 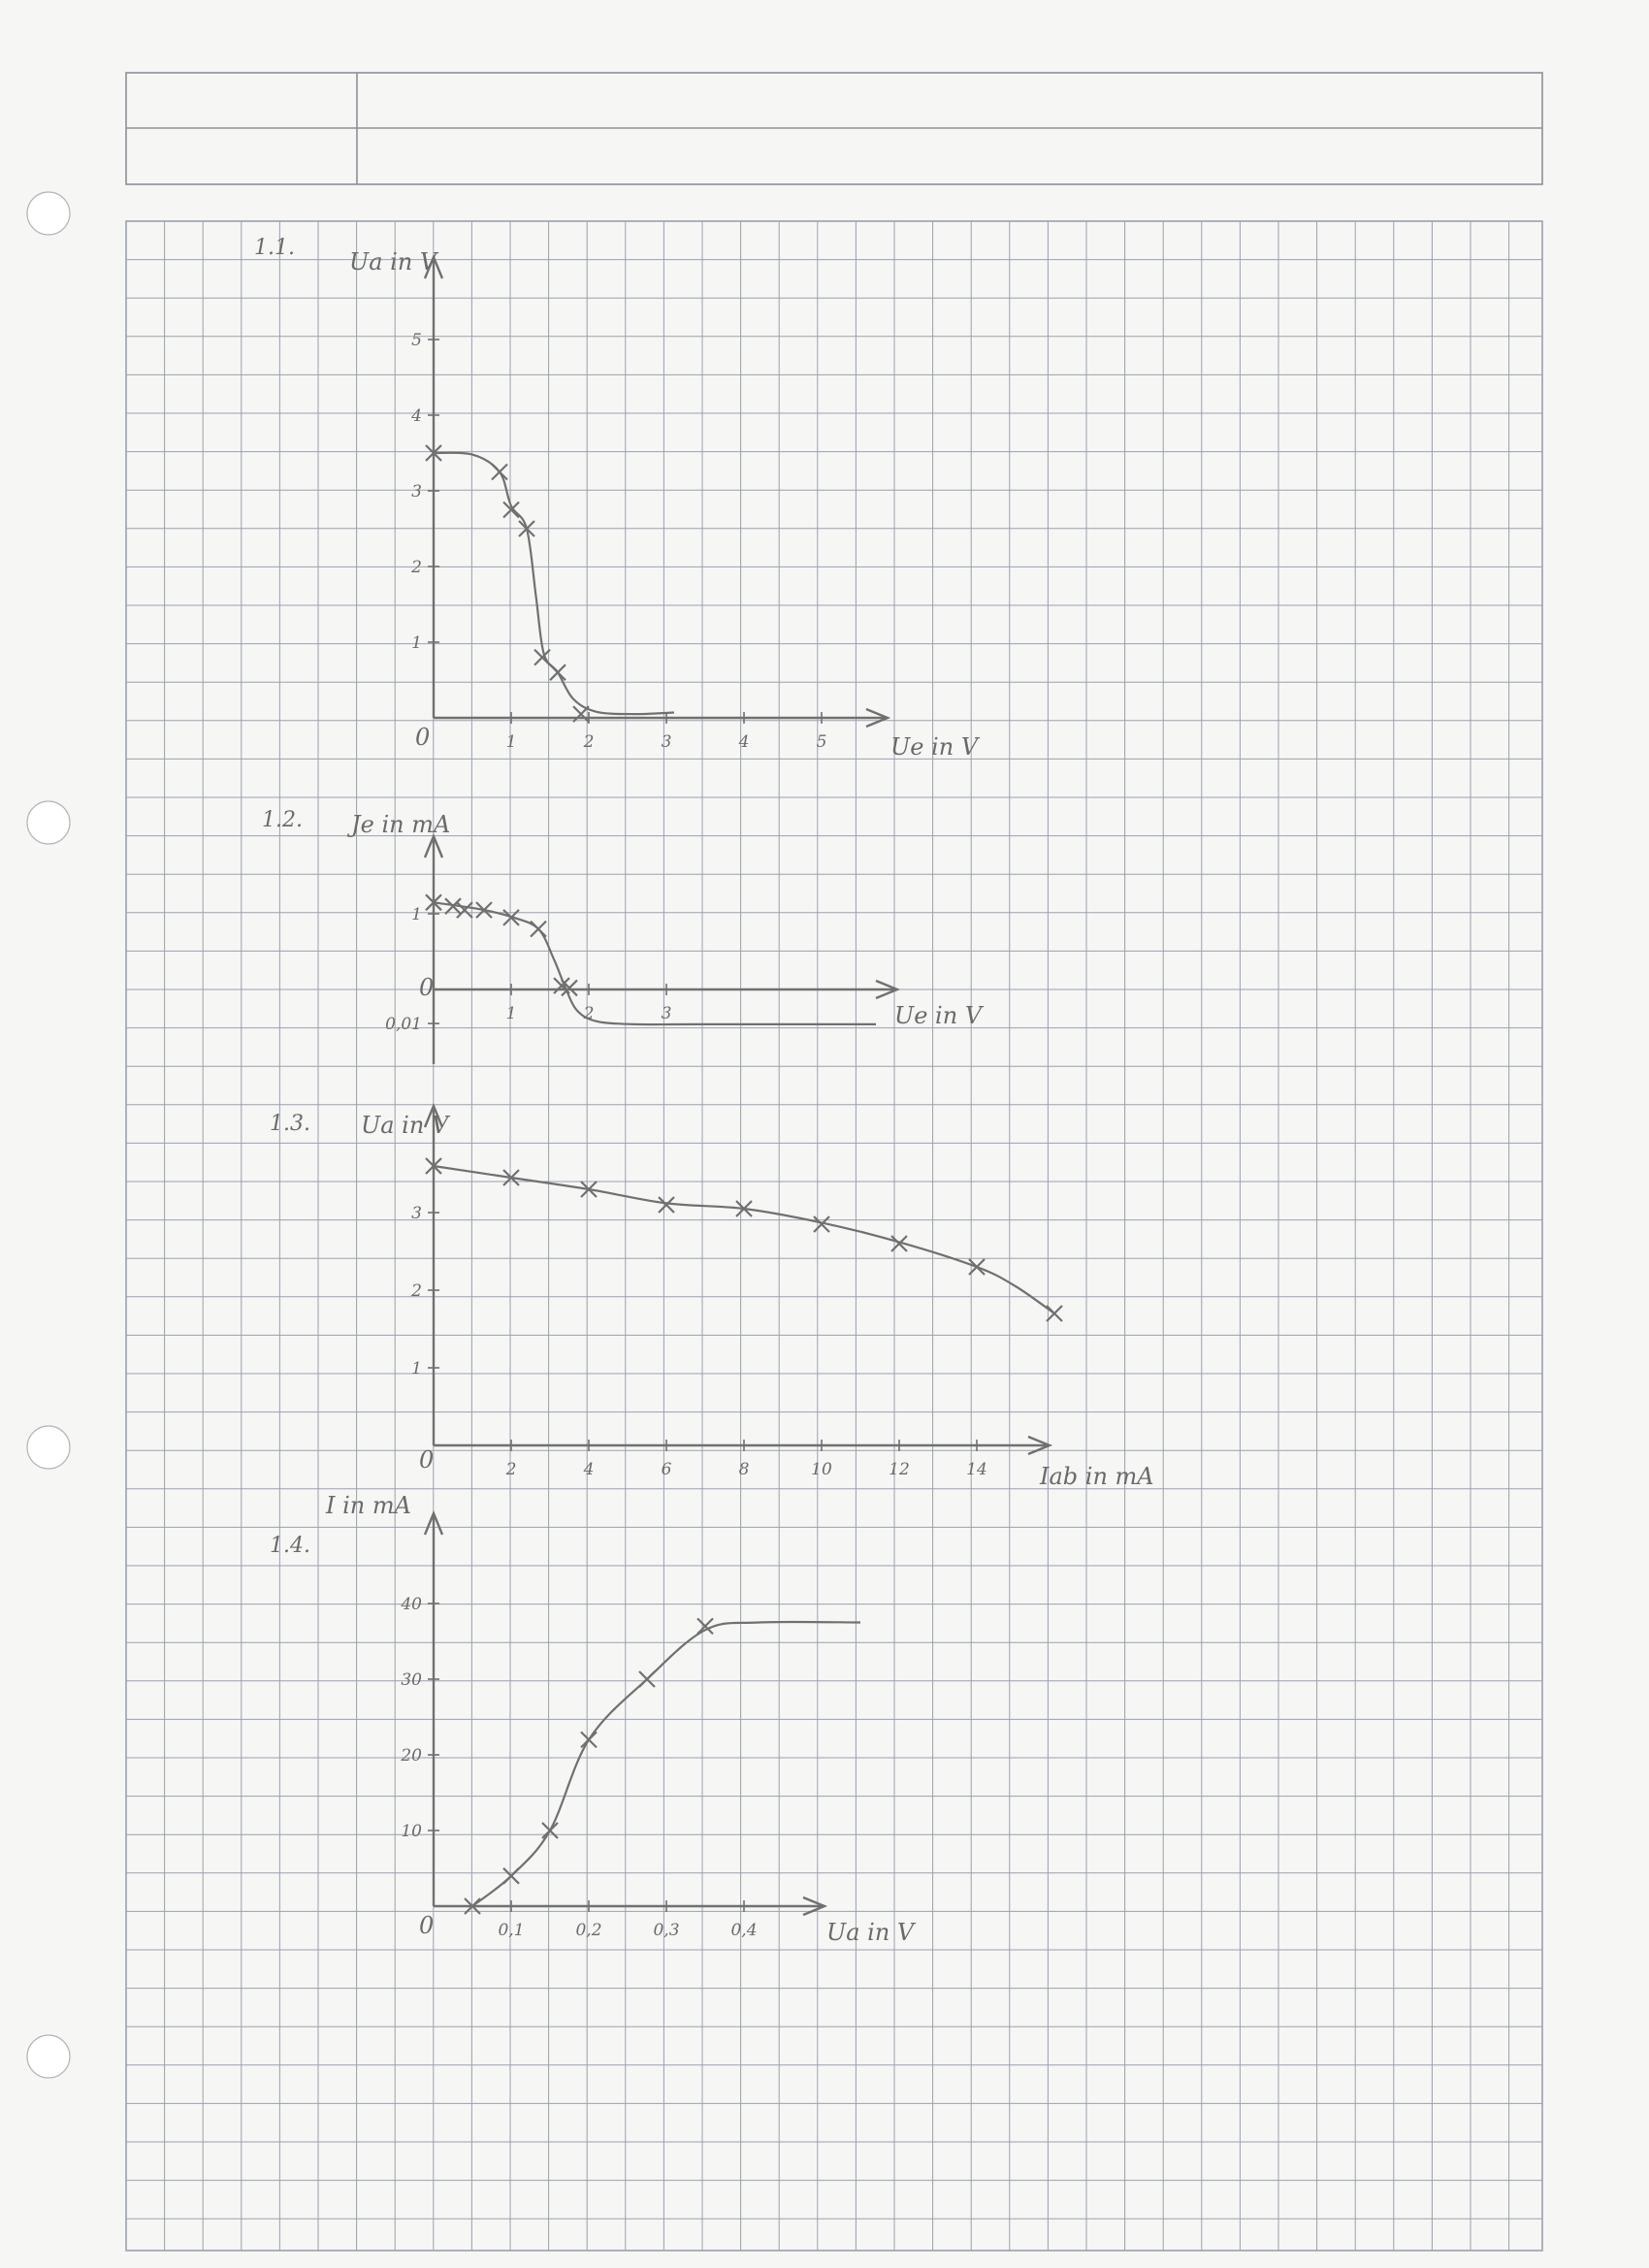 I want to click on y-axis-label: I in mA, so click(x=368, y=1505).